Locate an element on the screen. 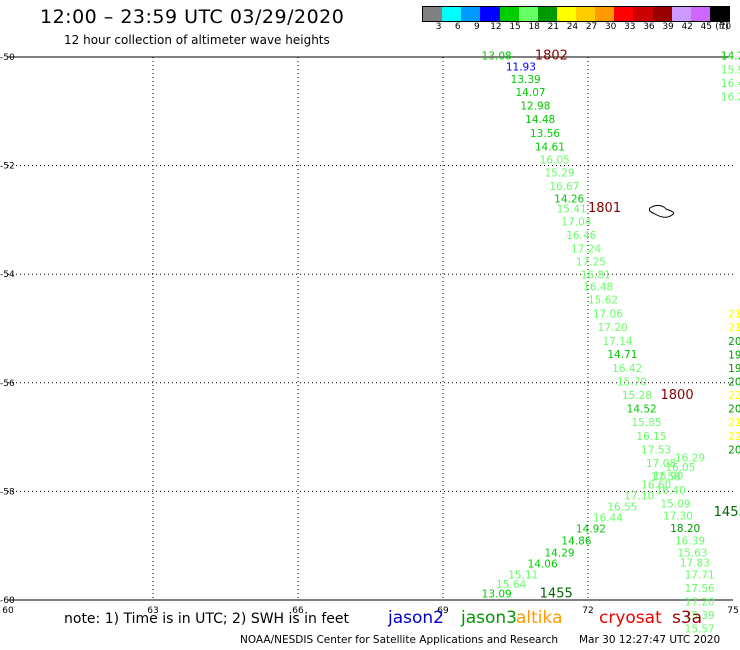 This screenshot has height=650, width=740. swh-value: 17.10 is located at coordinates (639, 497).